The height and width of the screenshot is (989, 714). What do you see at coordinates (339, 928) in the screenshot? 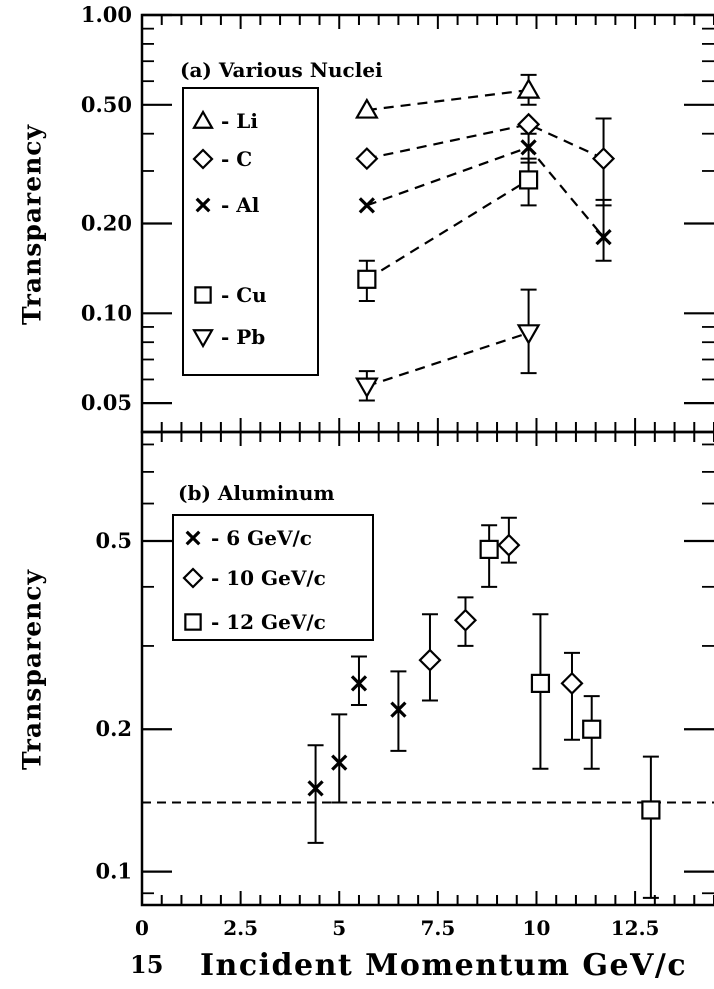
I see `panel-b-x-tick-label: 5` at bounding box center [339, 928].